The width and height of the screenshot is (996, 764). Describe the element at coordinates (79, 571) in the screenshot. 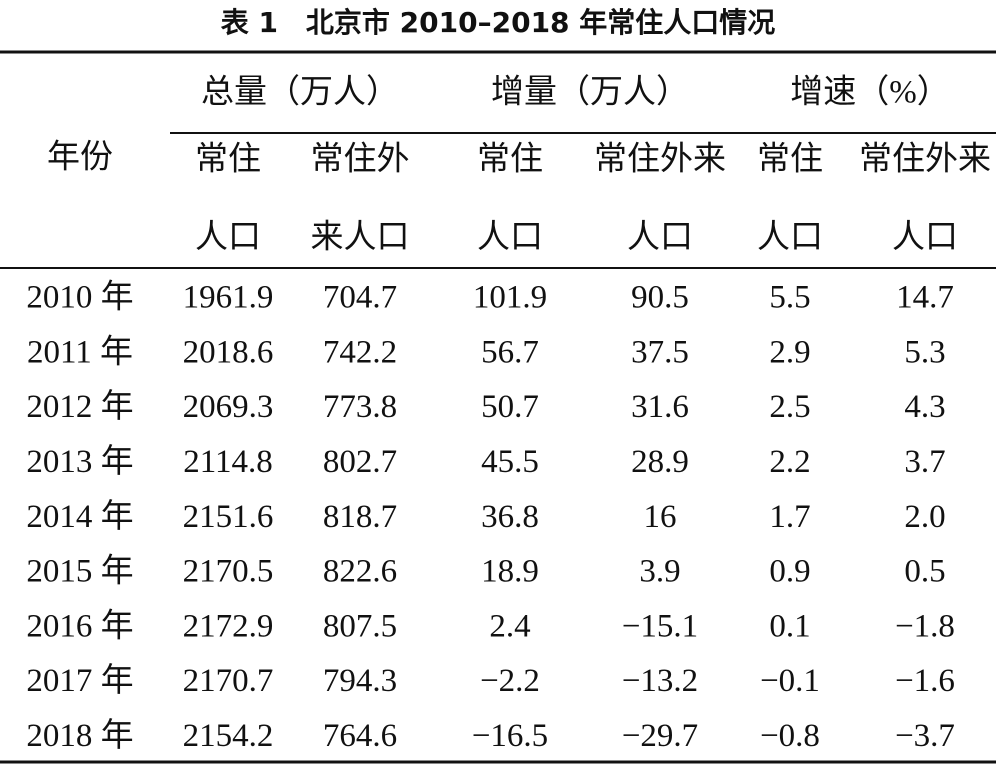

I see `year-cell: 2015 年` at that location.